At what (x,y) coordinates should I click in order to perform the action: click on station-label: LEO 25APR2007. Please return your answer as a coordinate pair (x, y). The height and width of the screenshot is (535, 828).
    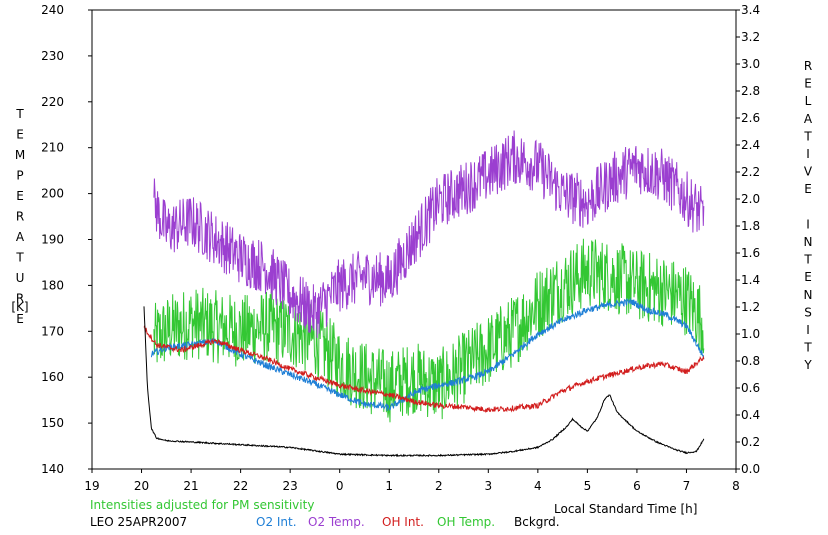
    Looking at the image, I should click on (139, 522).